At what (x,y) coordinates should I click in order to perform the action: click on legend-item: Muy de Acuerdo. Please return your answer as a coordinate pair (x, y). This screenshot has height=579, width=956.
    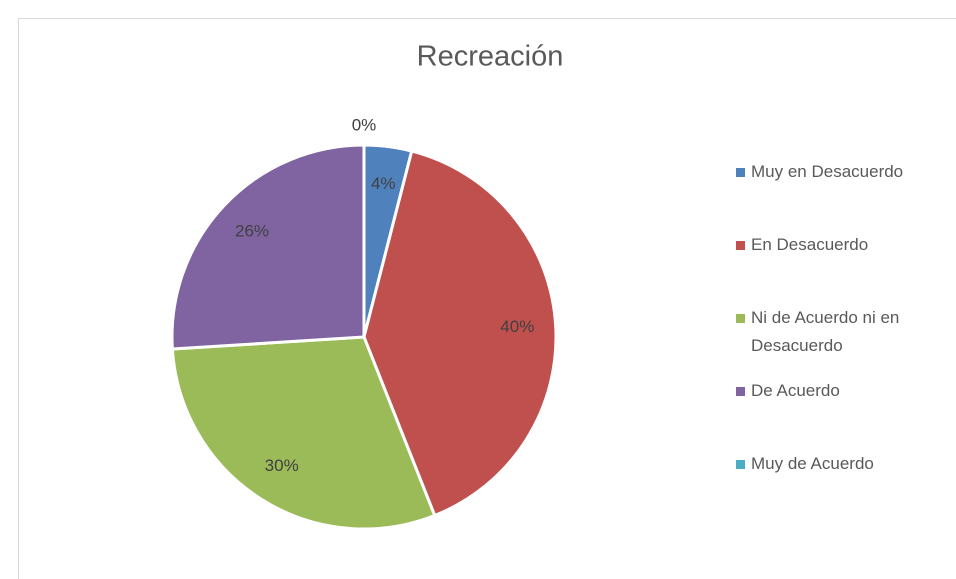
    Looking at the image, I should click on (805, 464).